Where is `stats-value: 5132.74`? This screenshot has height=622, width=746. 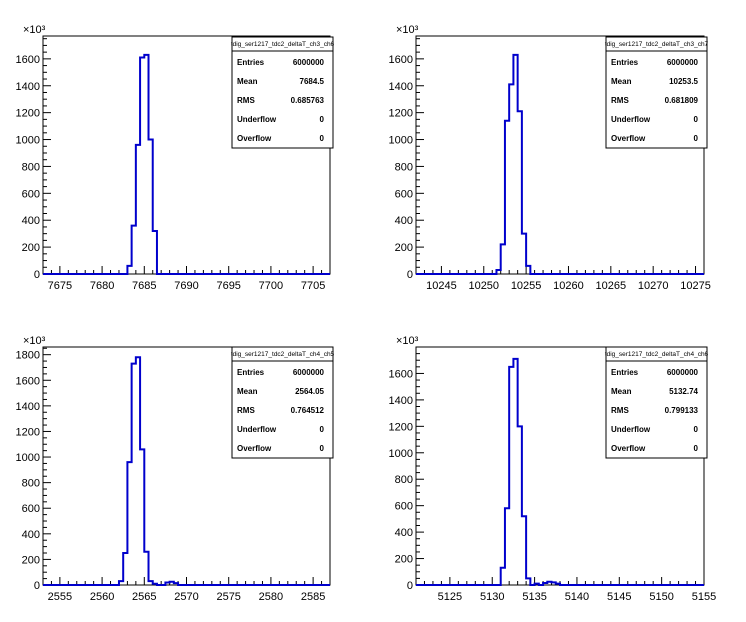
stats-value: 5132.74 is located at coordinates (683, 391).